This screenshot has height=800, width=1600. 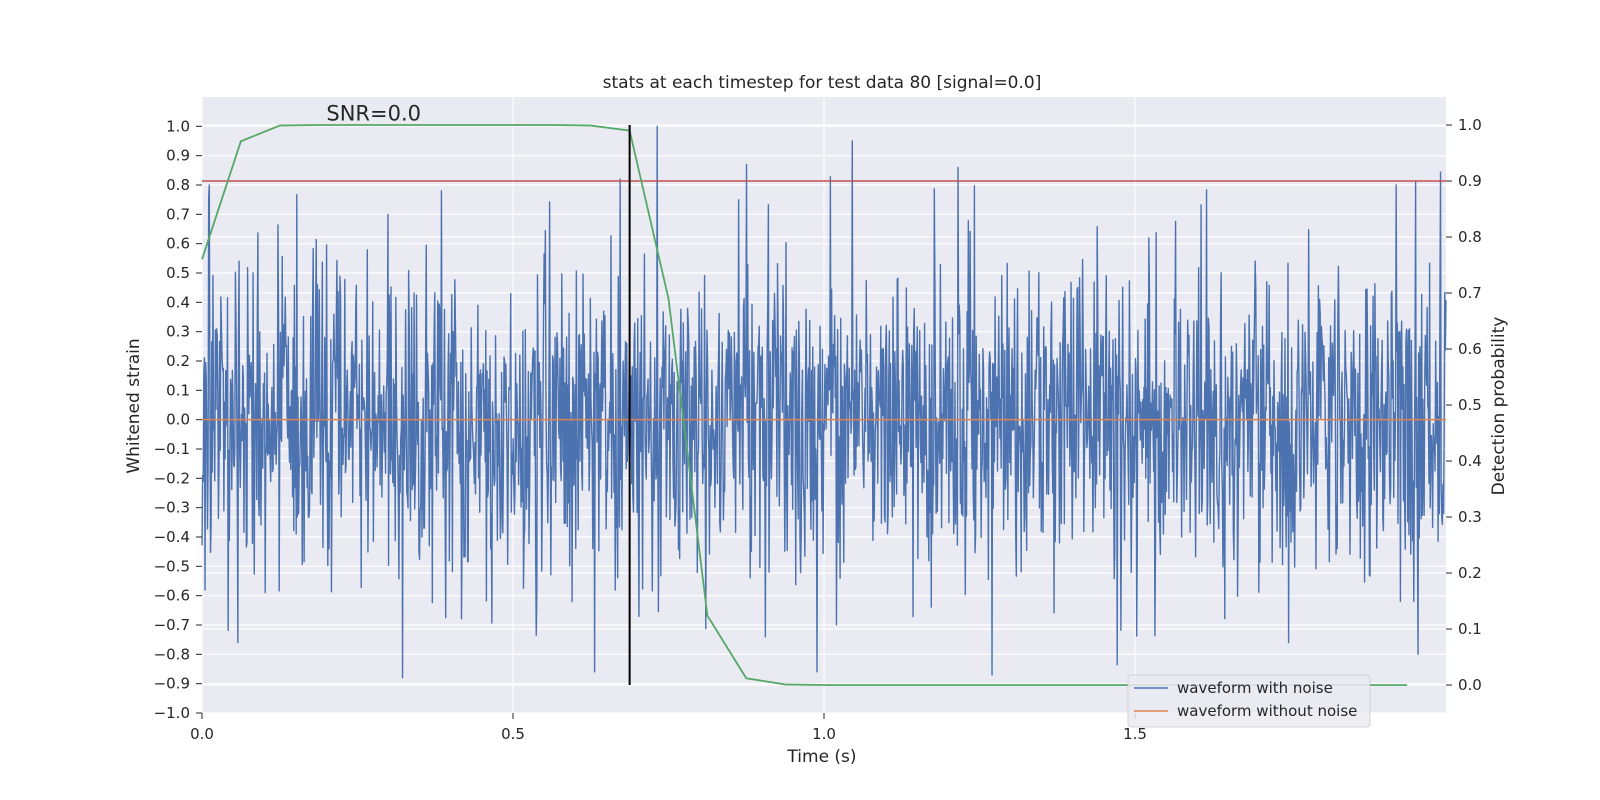 I want to click on y-tick-label: −0.9, so click(x=172, y=684).